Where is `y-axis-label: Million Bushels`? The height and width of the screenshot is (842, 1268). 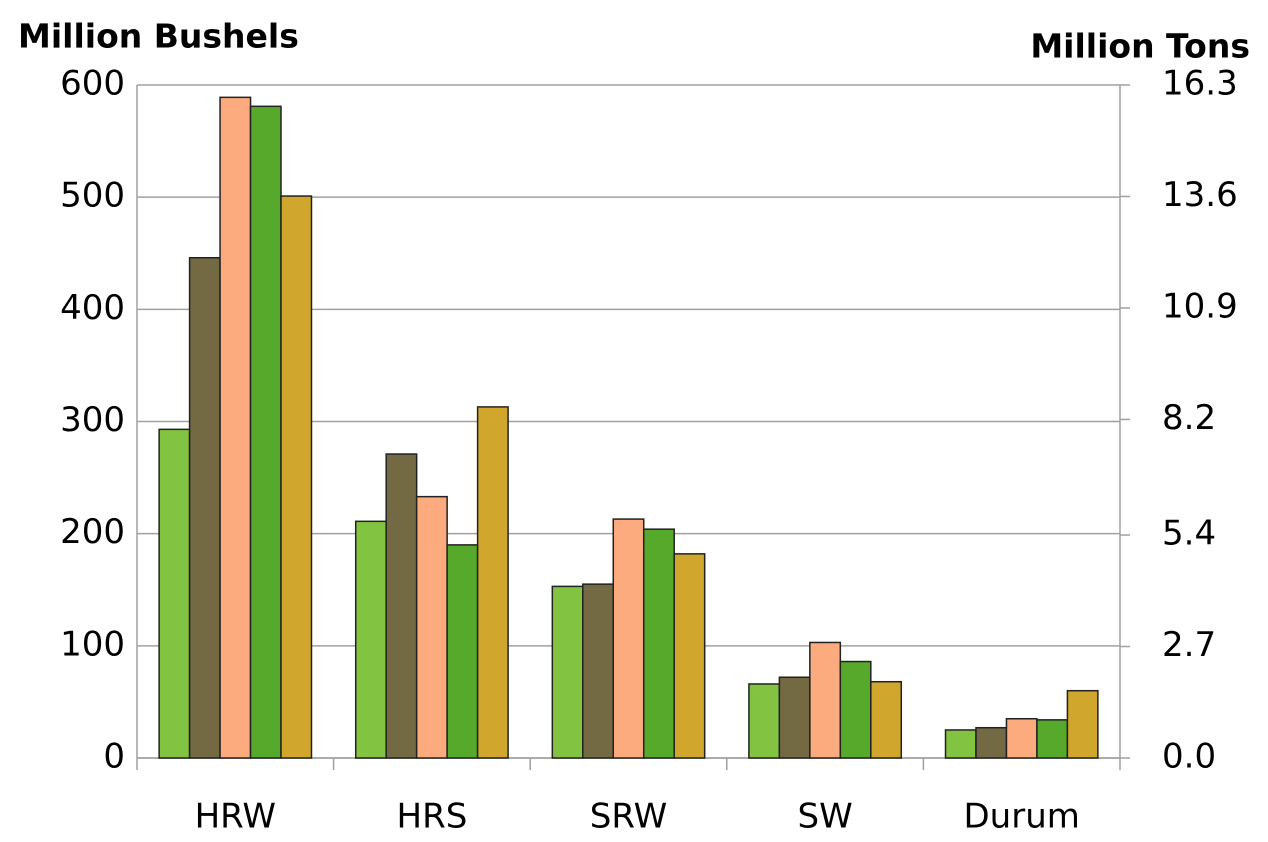 y-axis-label: Million Bushels is located at coordinates (158, 36).